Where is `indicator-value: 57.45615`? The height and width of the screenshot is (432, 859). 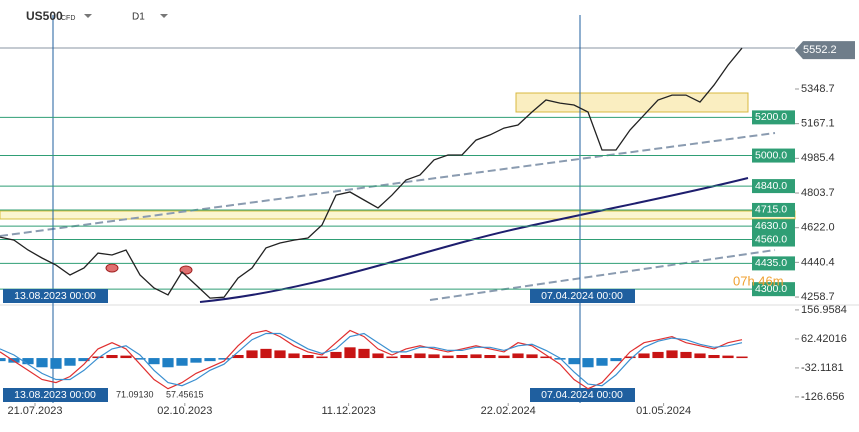
indicator-value: 57.45615 is located at coordinates (185, 394).